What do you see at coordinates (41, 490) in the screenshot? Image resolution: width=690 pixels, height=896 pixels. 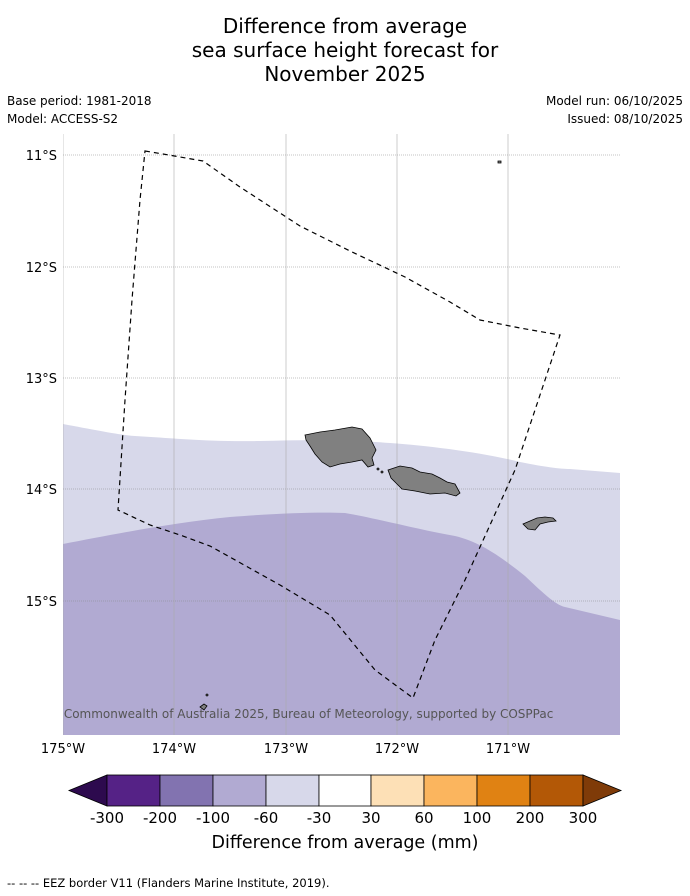 I see `lat-label: 14°S` at bounding box center [41, 490].